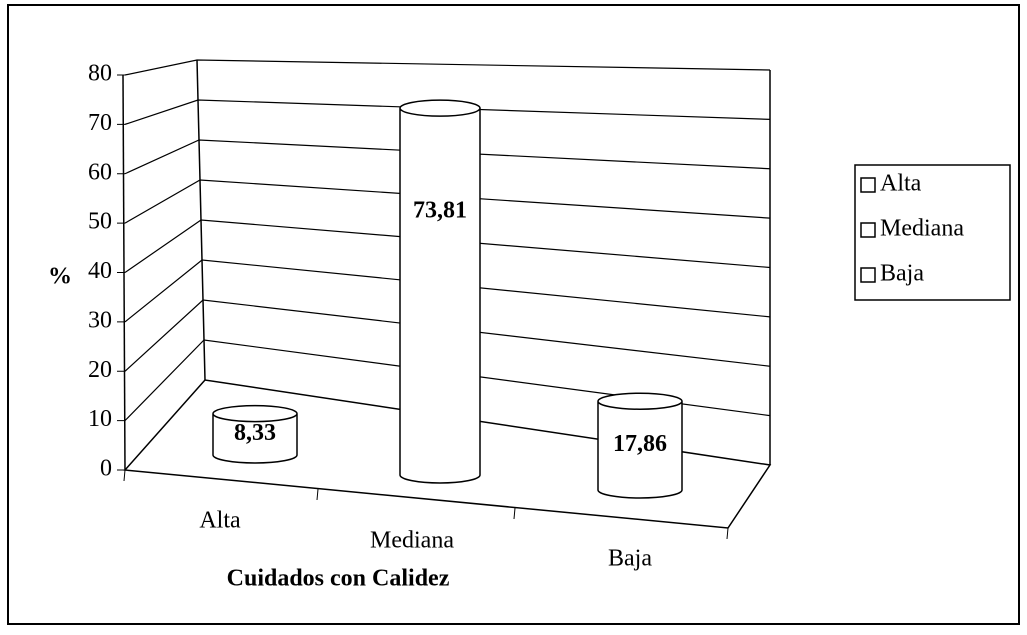  What do you see at coordinates (922, 229) in the screenshot?
I see `legend-label: Mediana` at bounding box center [922, 229].